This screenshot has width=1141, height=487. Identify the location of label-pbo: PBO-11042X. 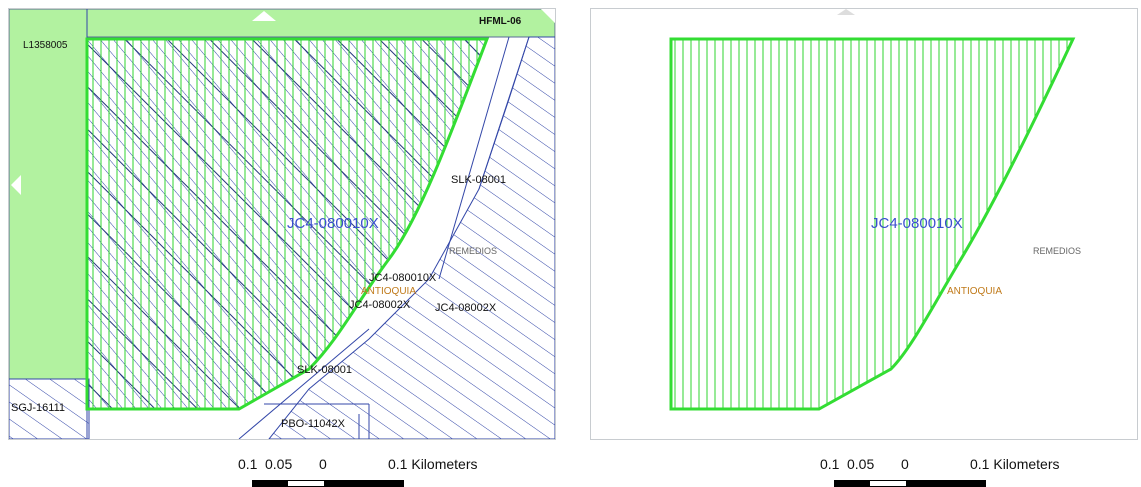
(313, 424).